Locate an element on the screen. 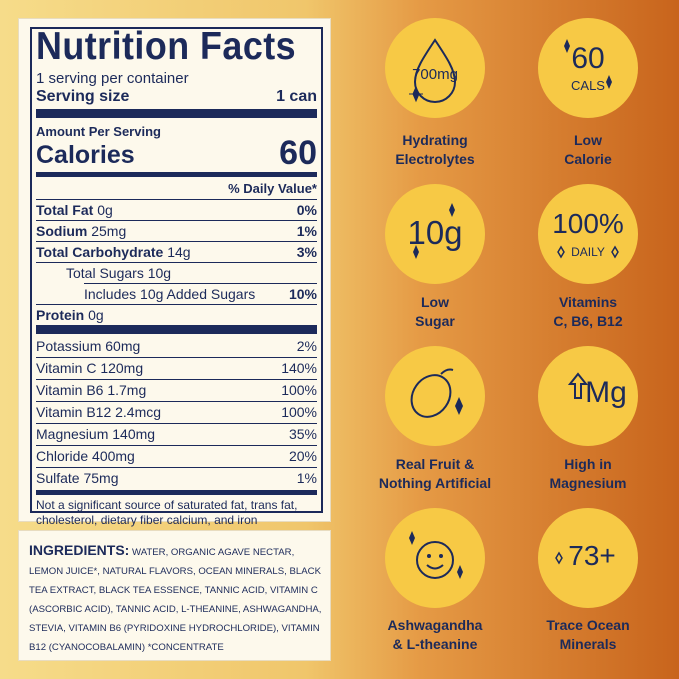 This screenshot has width=679, height=679. sugar-icon is located at coordinates (434, 231).